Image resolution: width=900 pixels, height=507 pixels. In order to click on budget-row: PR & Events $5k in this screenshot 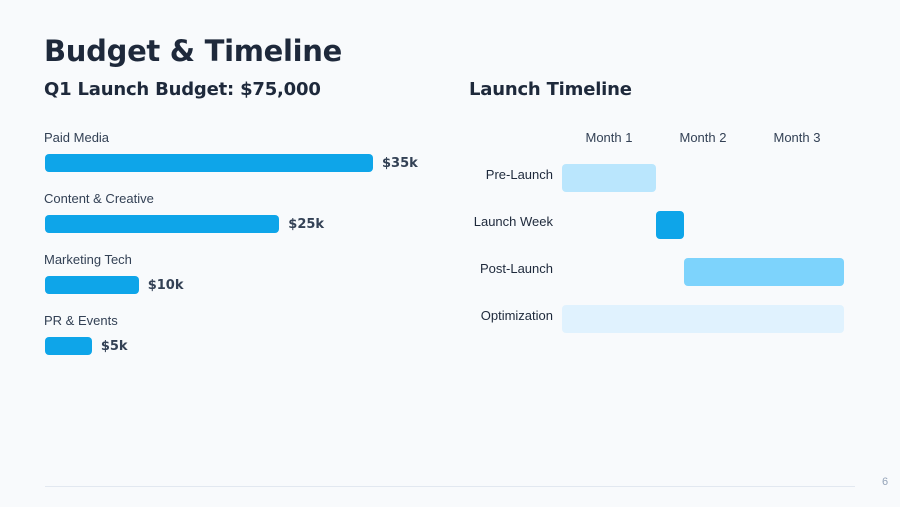, I will do `click(86, 333)`.